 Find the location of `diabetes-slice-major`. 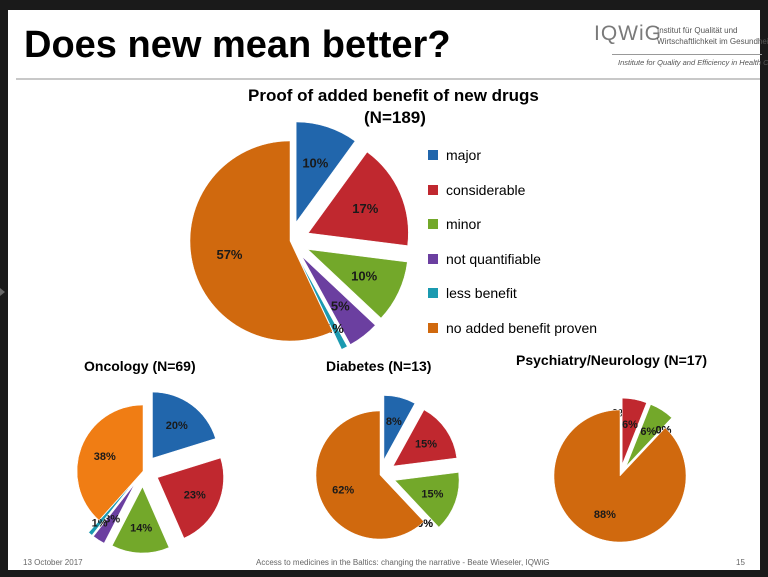

diabetes-slice-major is located at coordinates (399, 427).